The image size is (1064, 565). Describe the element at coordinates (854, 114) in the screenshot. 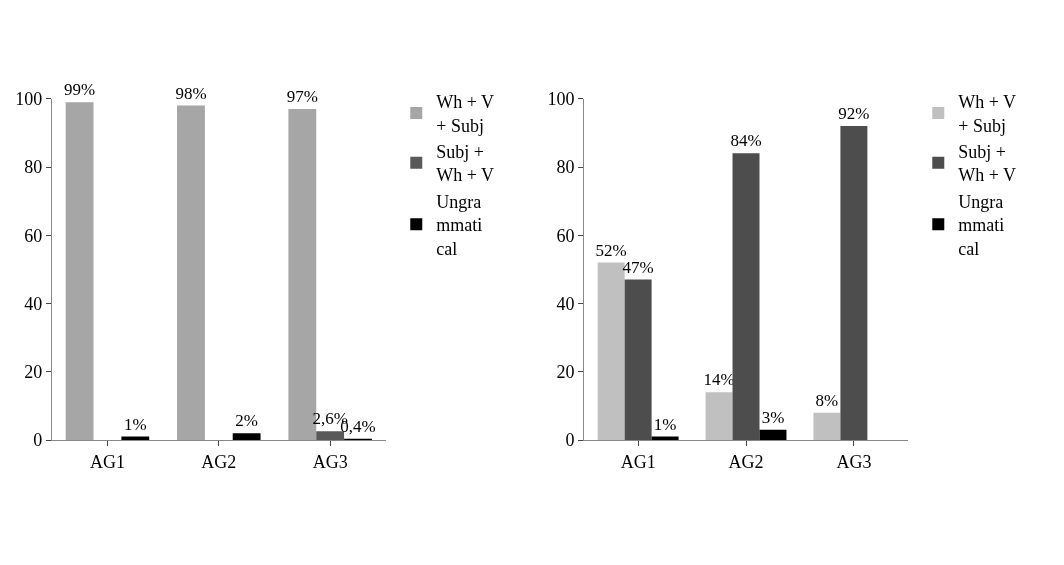

I see `data-label: 92%` at that location.